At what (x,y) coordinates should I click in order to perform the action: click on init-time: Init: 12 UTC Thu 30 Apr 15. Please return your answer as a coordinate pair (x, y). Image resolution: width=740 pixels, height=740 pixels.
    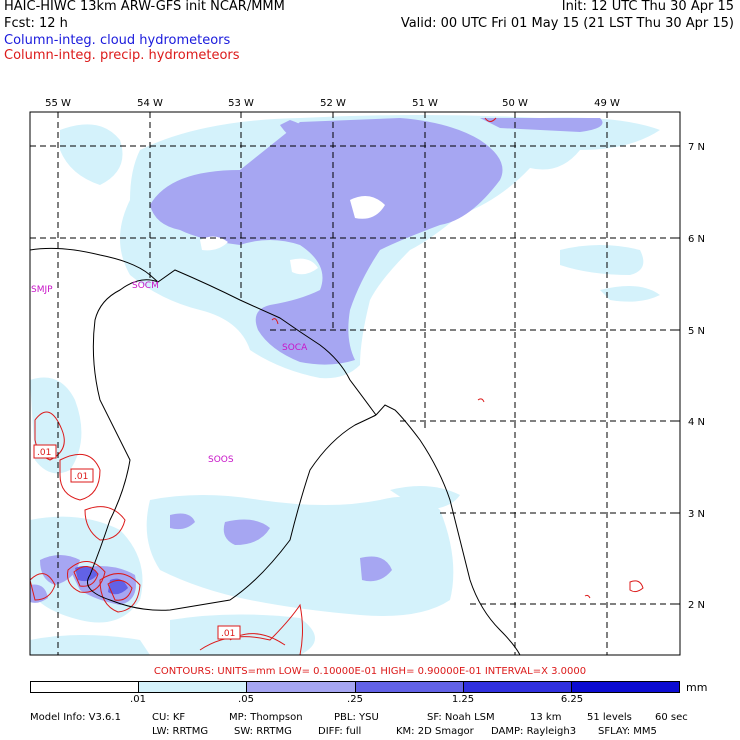
    Looking at the image, I should click on (647, 7).